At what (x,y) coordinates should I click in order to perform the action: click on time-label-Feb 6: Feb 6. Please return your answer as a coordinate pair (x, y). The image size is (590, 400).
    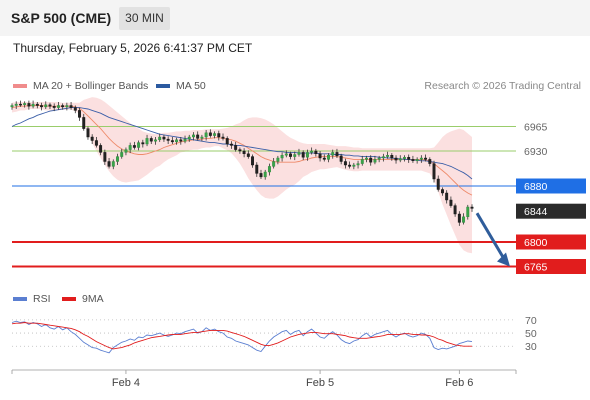
    Looking at the image, I should click on (459, 383).